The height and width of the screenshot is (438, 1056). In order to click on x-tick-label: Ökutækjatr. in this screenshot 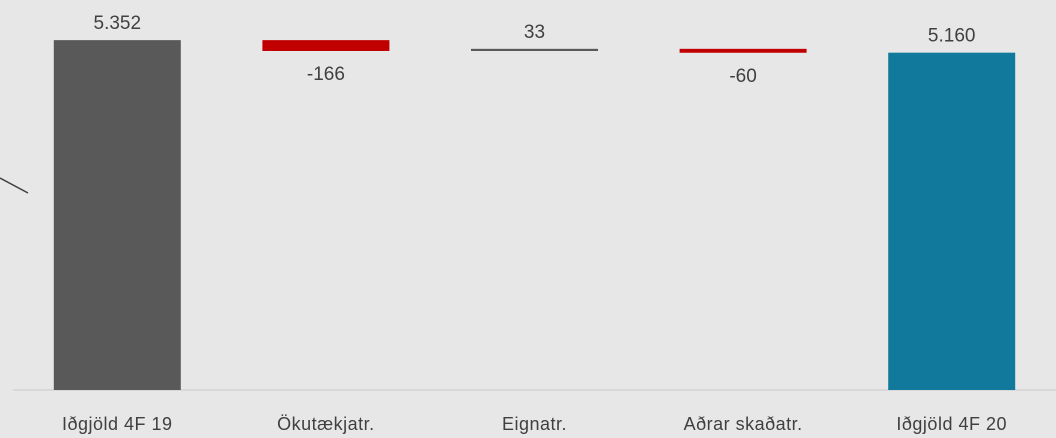, I will do `click(326, 424)`.